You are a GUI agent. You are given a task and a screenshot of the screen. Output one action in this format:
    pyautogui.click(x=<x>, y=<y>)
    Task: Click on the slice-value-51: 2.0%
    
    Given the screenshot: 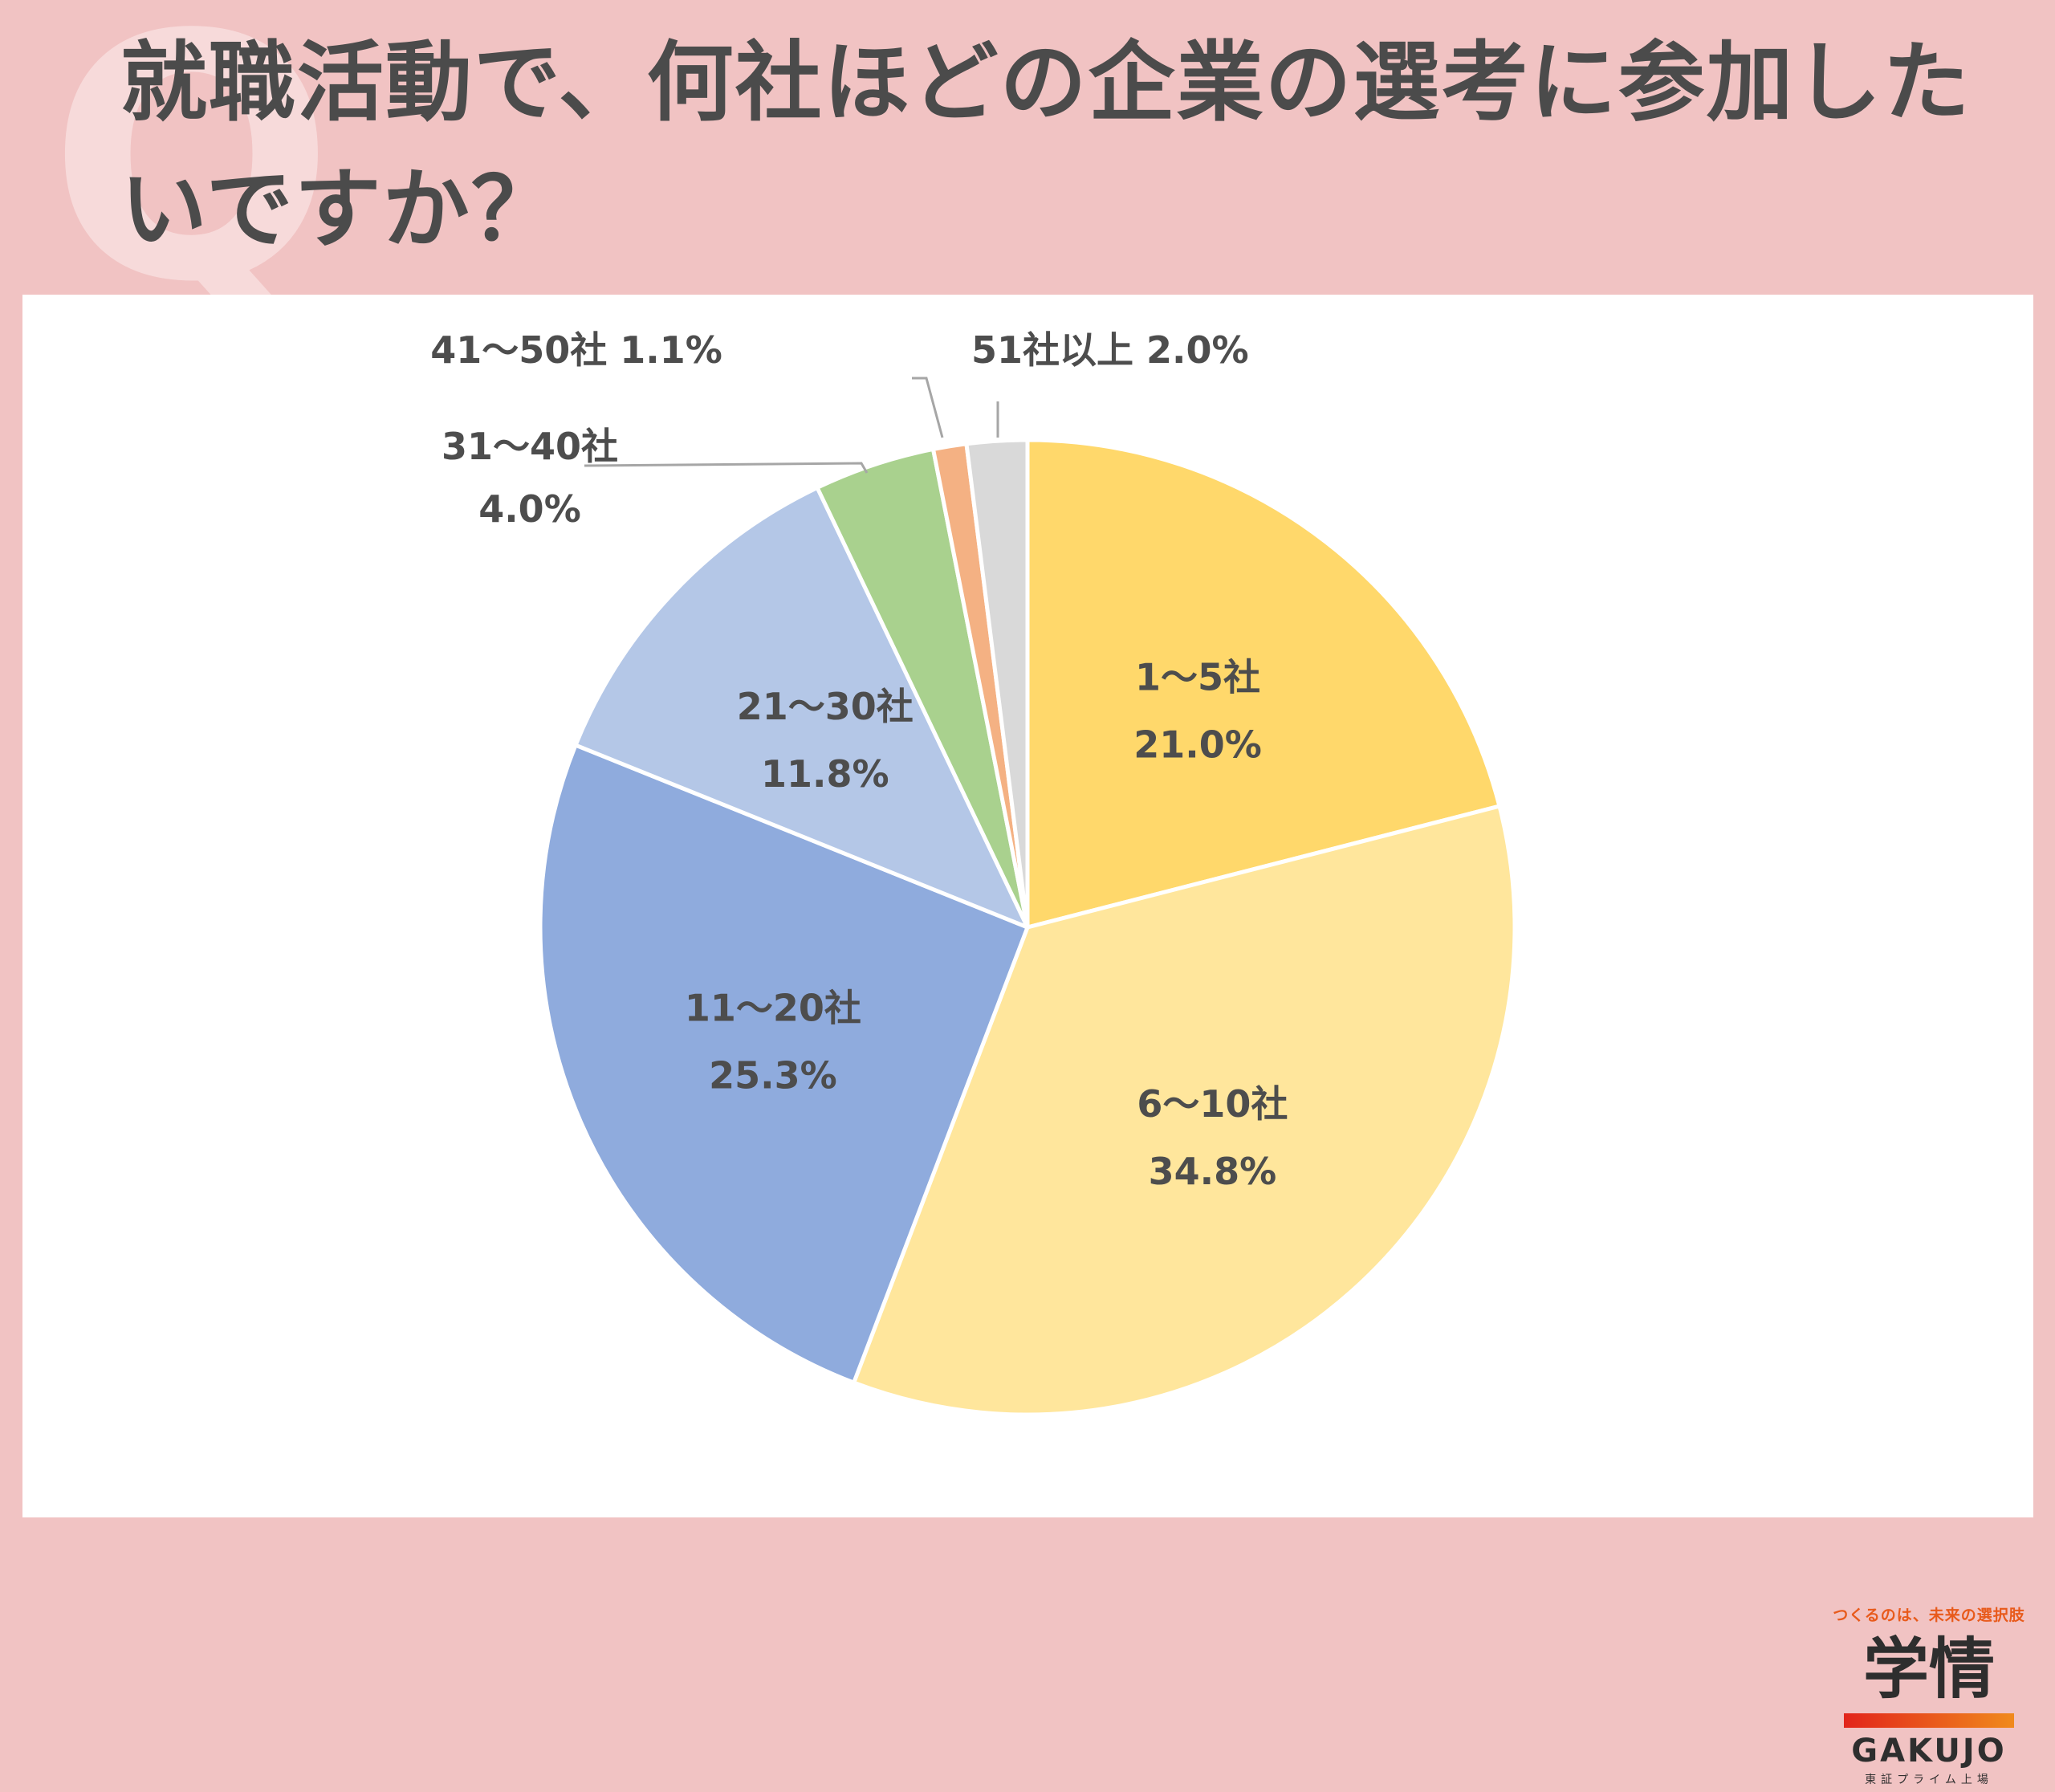 What is the action you would take?
    pyautogui.click(x=1197, y=350)
    